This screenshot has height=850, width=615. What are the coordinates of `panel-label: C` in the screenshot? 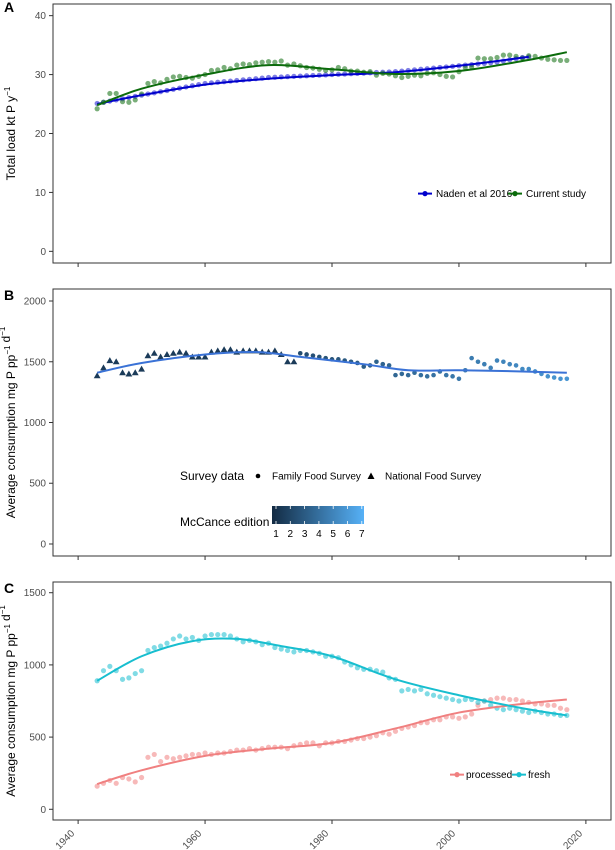 It's located at (9, 588).